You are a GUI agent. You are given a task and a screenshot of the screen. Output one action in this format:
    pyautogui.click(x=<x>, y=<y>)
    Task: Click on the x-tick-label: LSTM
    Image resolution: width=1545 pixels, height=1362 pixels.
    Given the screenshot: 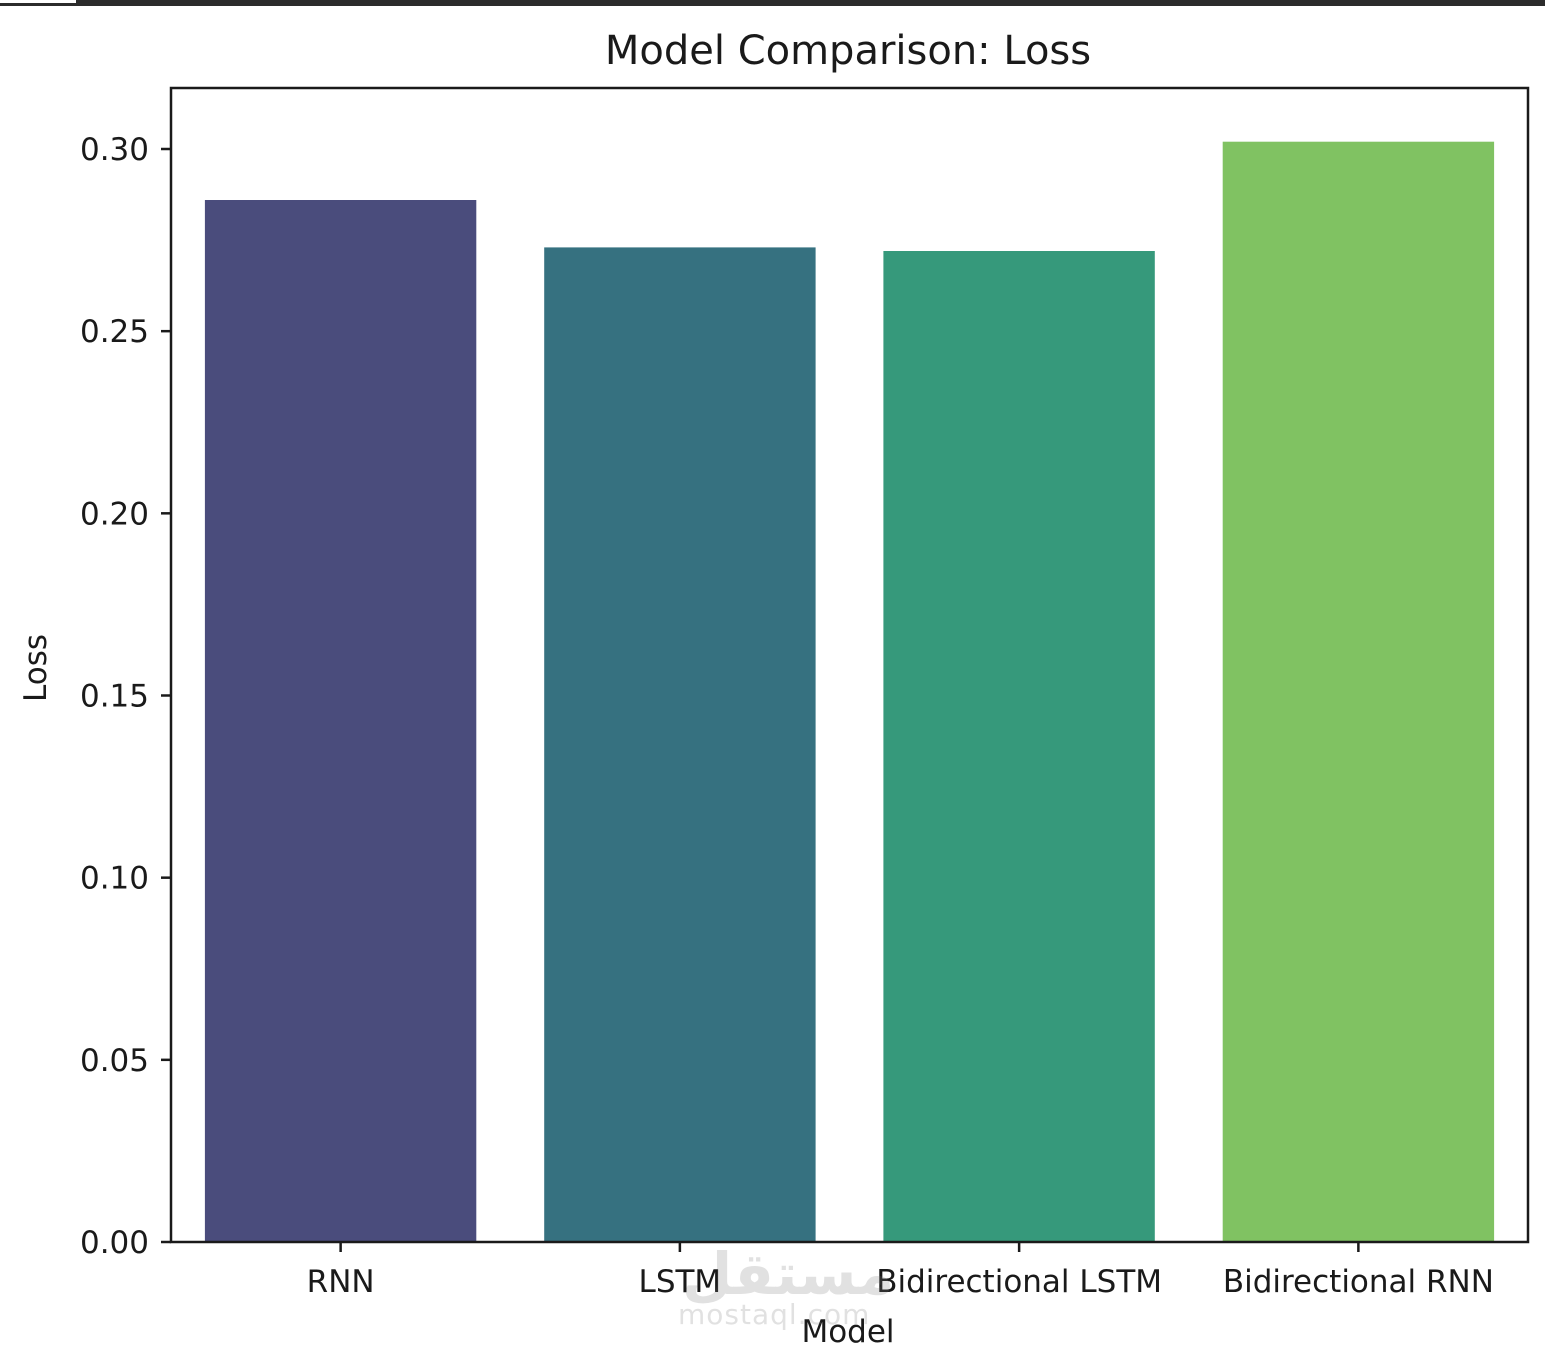 What is the action you would take?
    pyautogui.click(x=680, y=1282)
    